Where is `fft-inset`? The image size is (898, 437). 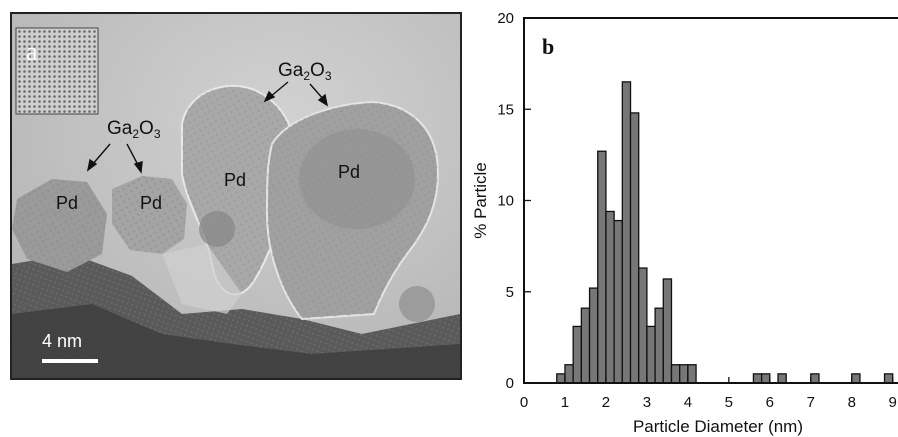 fft-inset is located at coordinates (57, 71).